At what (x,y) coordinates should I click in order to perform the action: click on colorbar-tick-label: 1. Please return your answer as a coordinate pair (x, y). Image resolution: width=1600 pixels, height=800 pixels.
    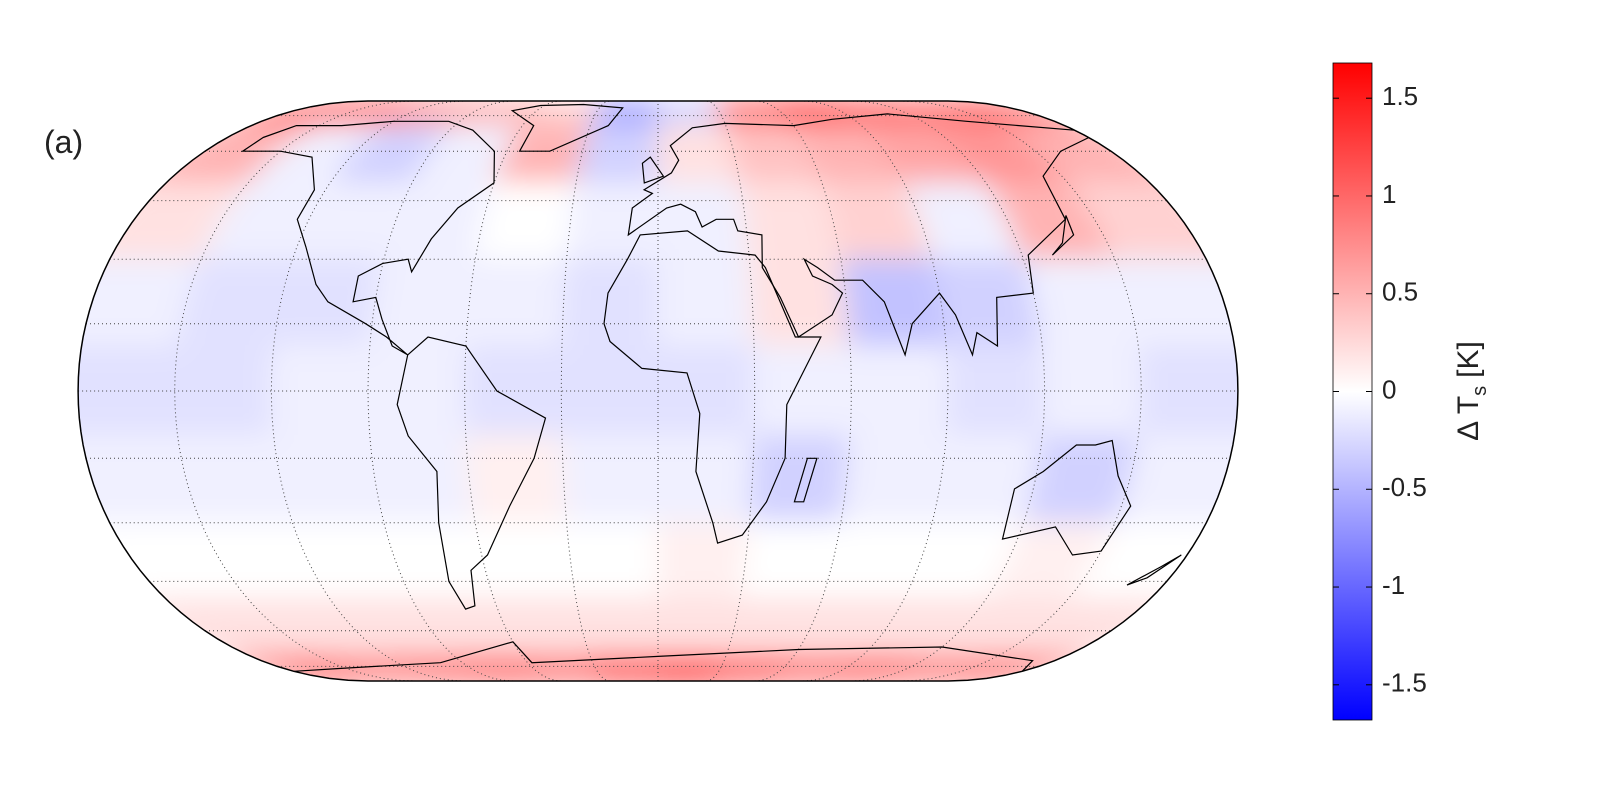
    Looking at the image, I should click on (1389, 194).